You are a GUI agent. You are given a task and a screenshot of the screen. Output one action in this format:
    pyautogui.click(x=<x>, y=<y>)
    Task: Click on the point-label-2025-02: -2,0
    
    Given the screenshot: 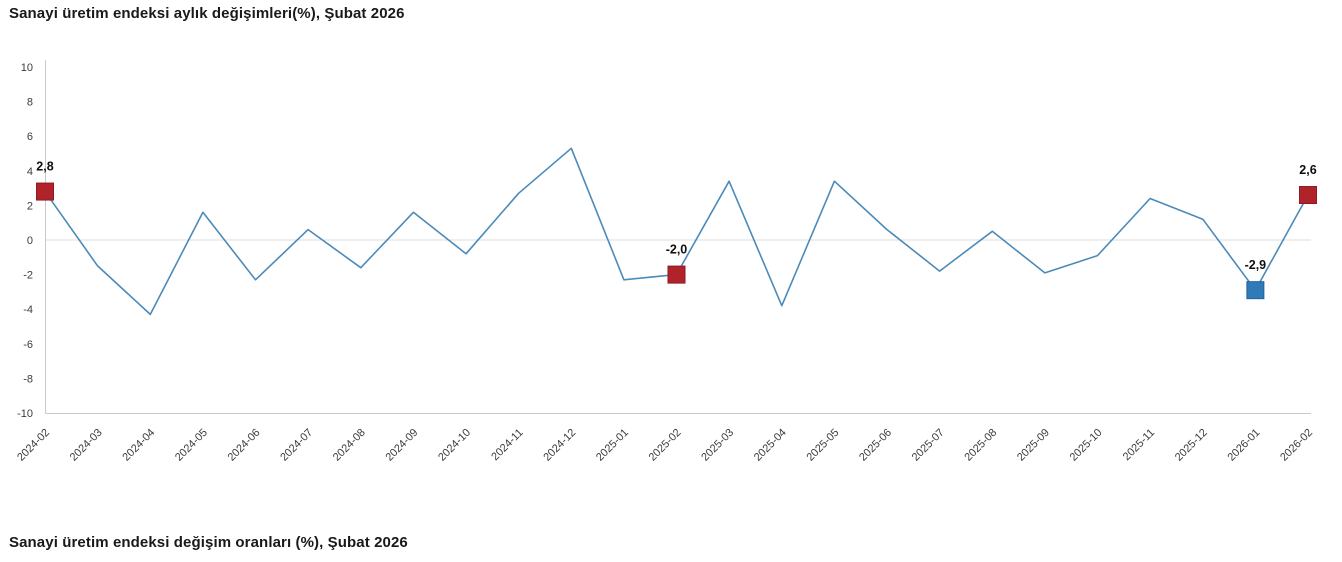 What is the action you would take?
    pyautogui.click(x=677, y=250)
    